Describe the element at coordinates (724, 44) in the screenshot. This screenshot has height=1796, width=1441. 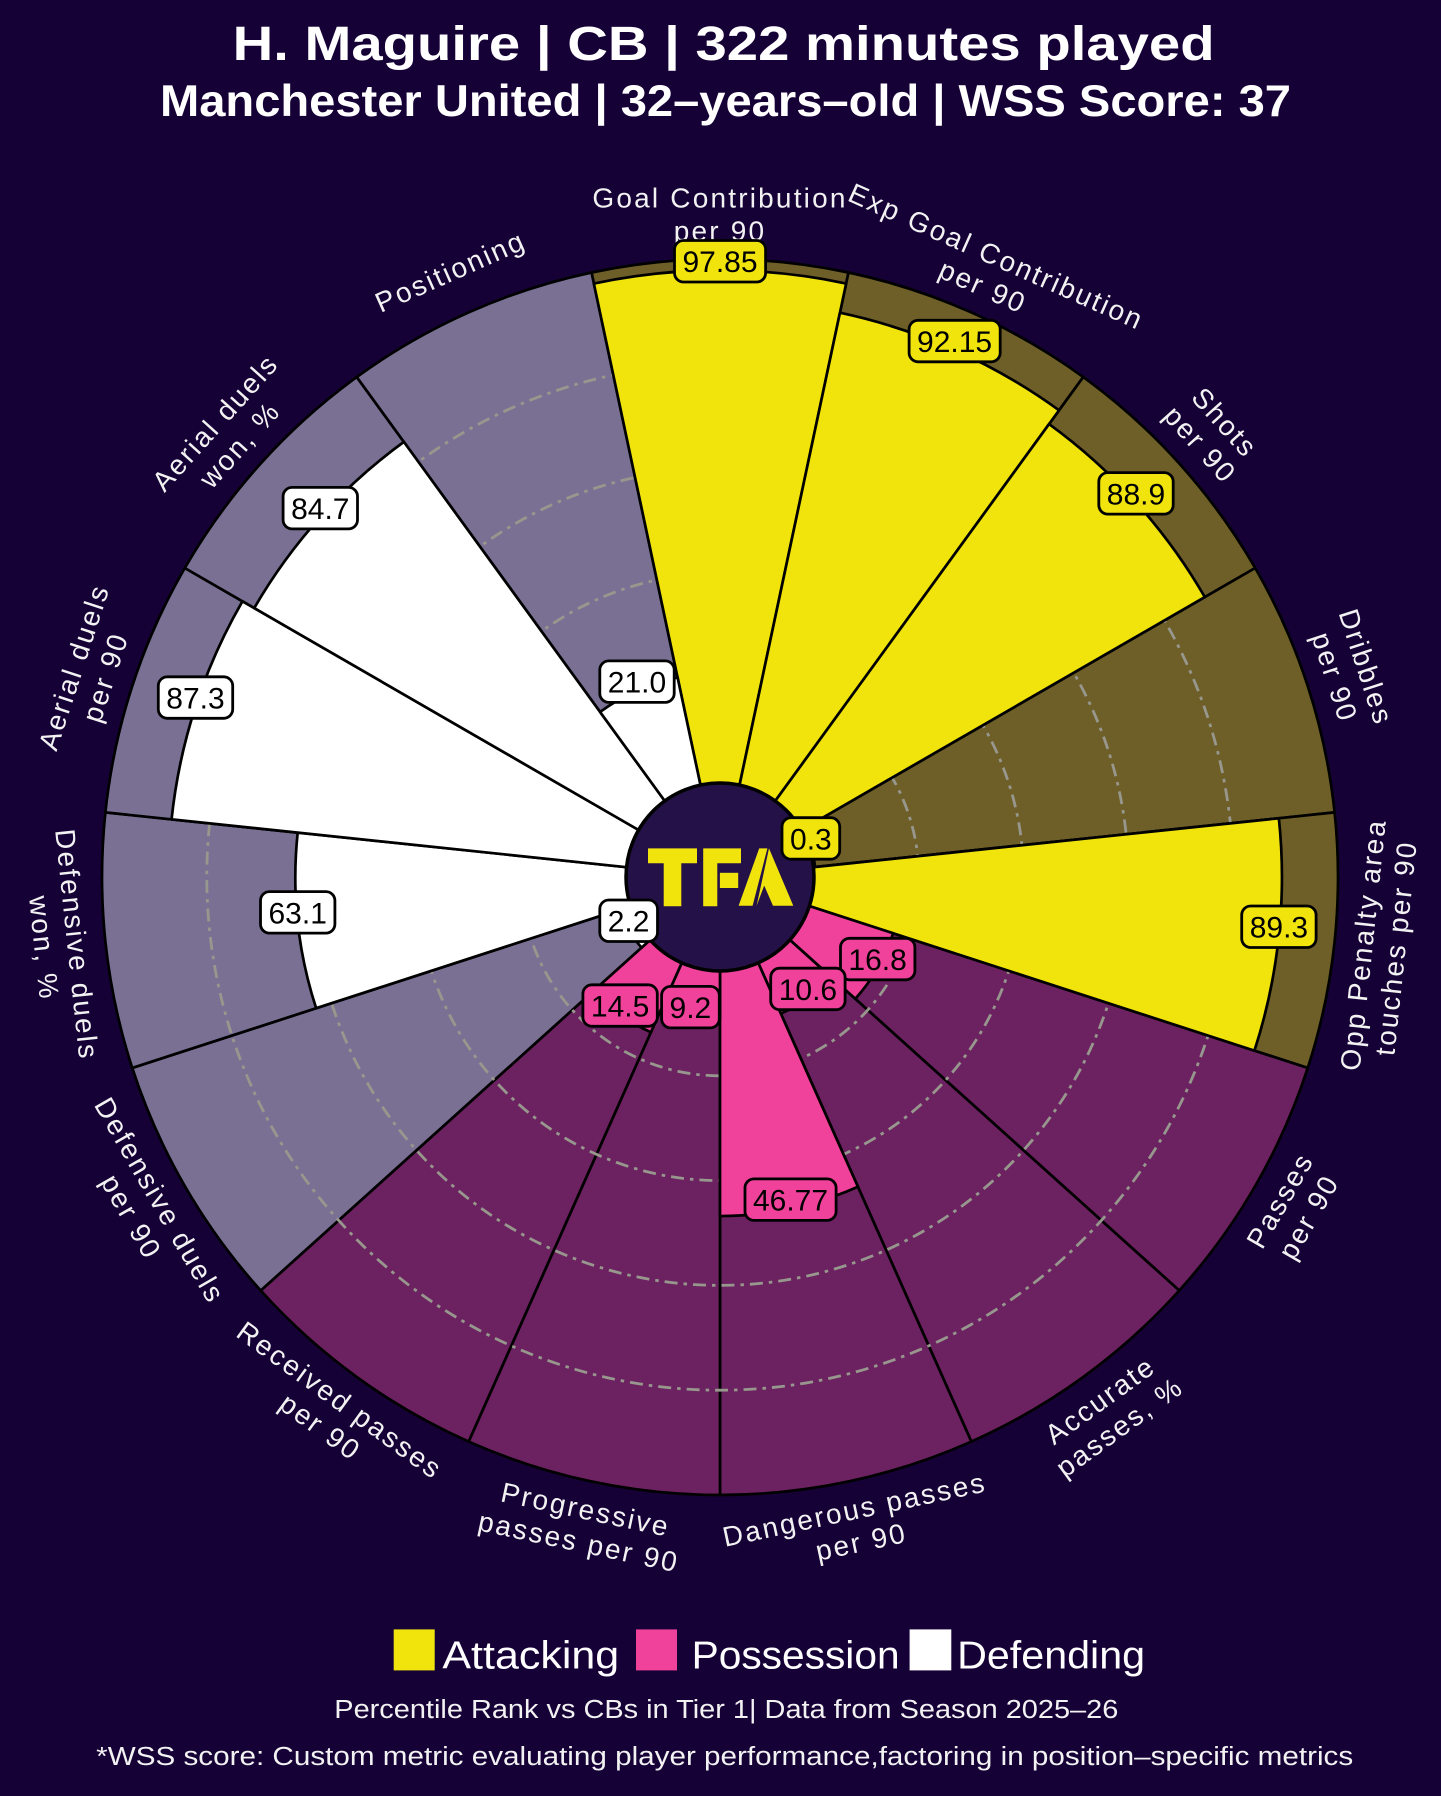
I see `svg-text:H. Maguire | CB | 322 minutes: H. Maguire | CB | 322 minutes played` at that location.